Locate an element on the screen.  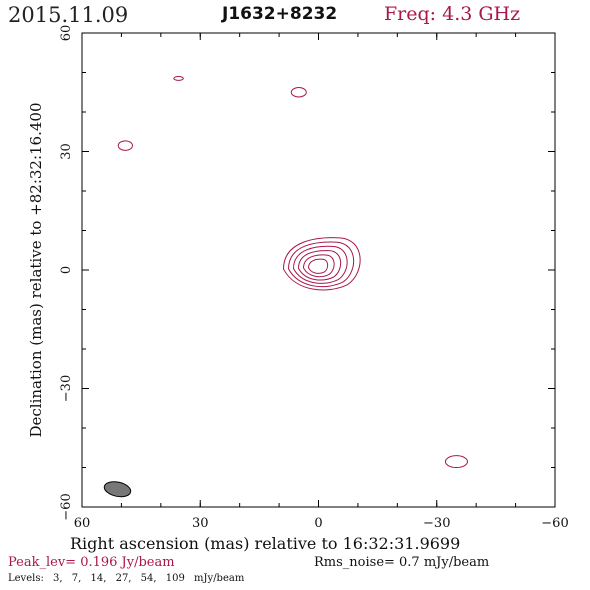
frequency-label: Freq: 4.3 GHz is located at coordinates (452, 14).